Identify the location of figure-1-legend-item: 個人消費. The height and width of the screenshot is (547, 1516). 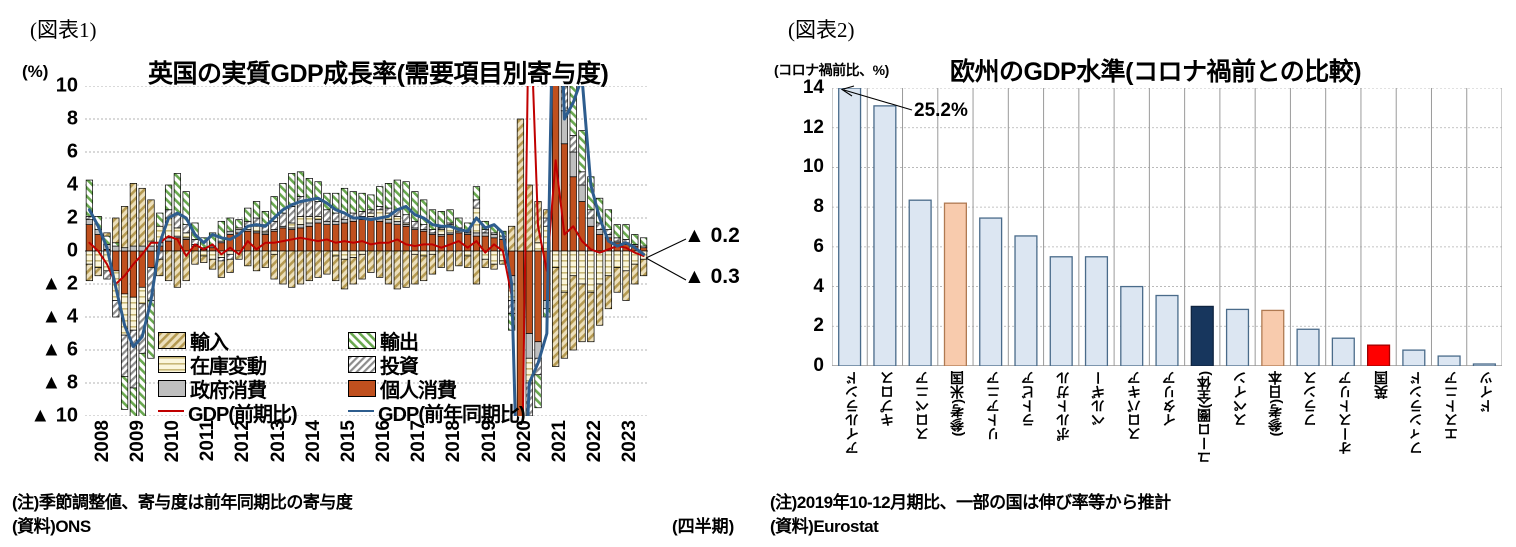
(443, 388).